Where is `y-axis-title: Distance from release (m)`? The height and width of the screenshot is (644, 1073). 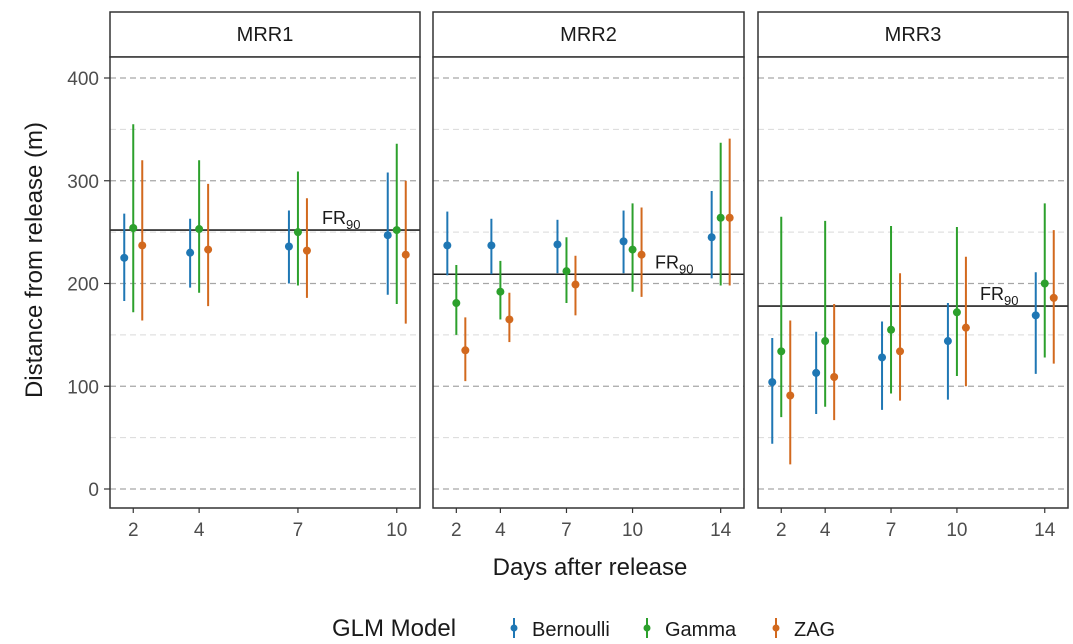 y-axis-title: Distance from release (m) is located at coordinates (34, 260).